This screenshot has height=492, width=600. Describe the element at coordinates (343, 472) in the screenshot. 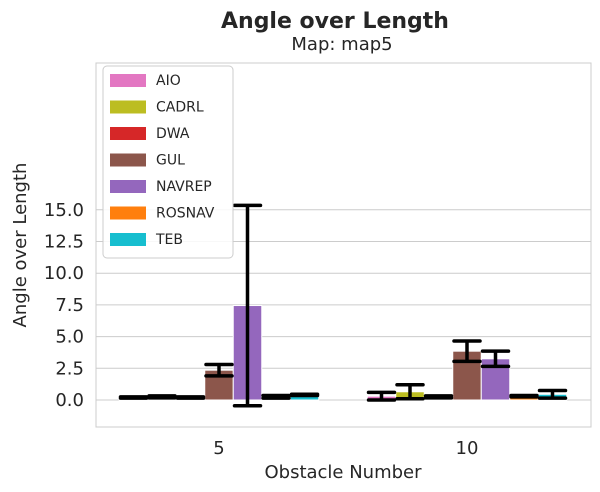

I see `x-axis-label: Obstacle Number` at that location.